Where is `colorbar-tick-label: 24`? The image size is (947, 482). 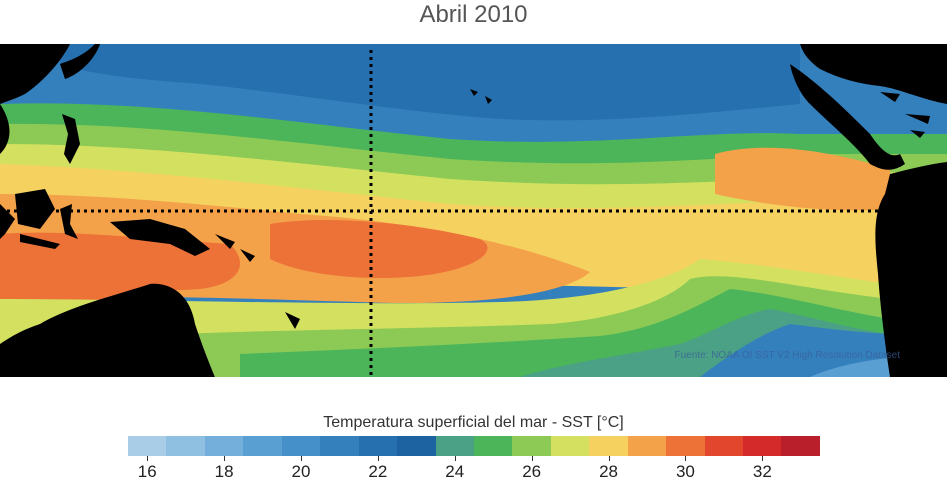
colorbar-tick-label: 24 is located at coordinates (455, 471).